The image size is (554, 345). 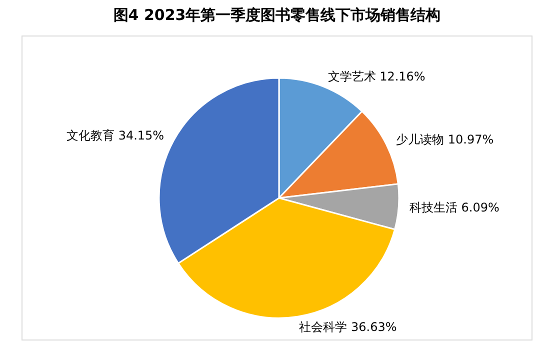 What do you see at coordinates (454, 207) in the screenshot?
I see `slice-label: 科技生活 6.09%` at bounding box center [454, 207].